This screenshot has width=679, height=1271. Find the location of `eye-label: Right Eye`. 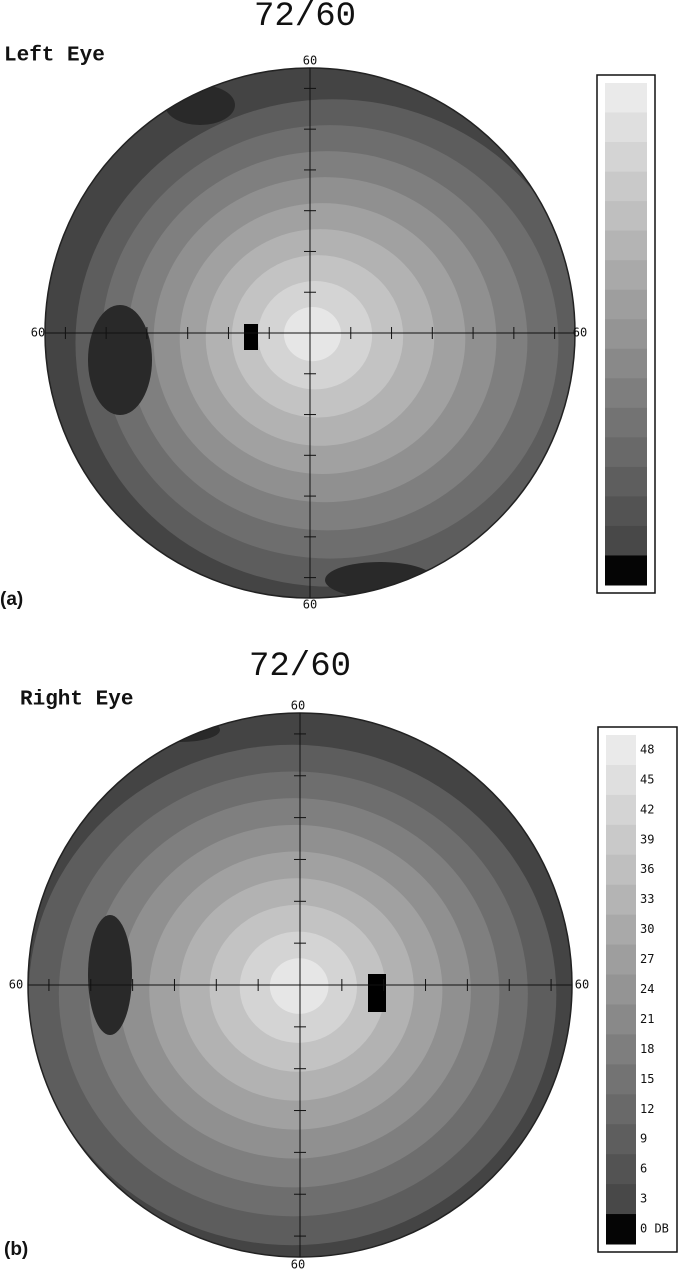

eye-label: Right Eye is located at coordinates (76, 700).